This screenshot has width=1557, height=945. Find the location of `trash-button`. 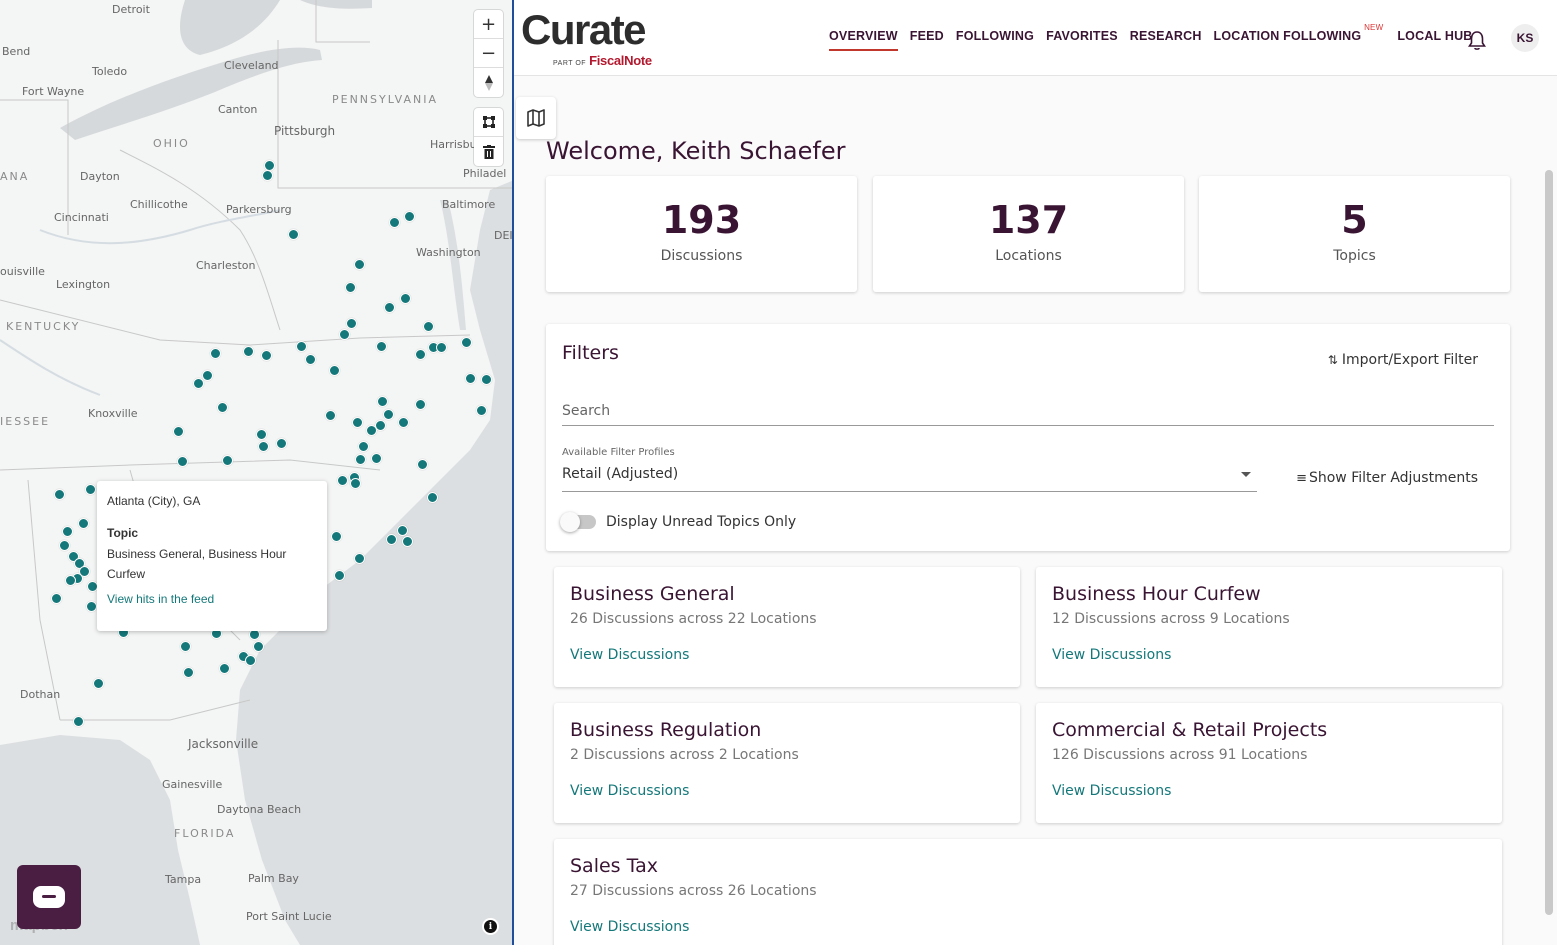

trash-button is located at coordinates (488, 151).